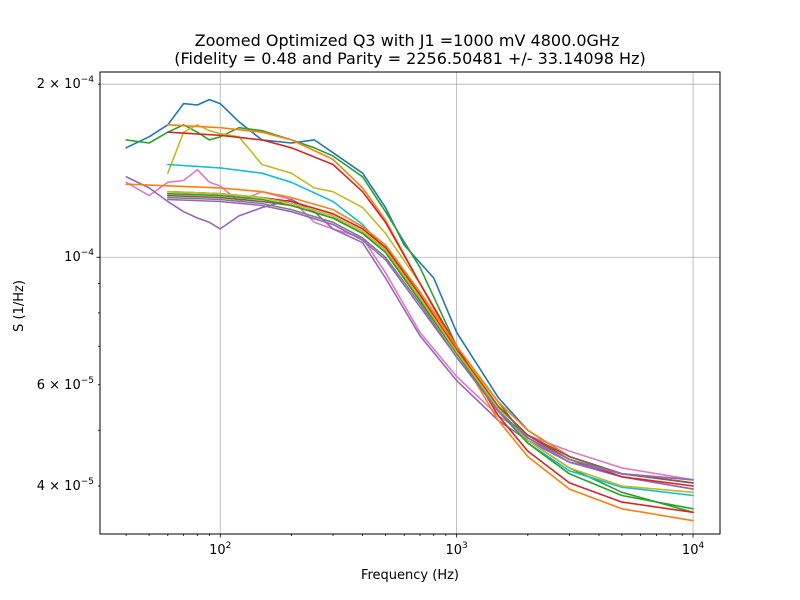 The width and height of the screenshot is (800, 600). Describe the element at coordinates (410, 575) in the screenshot. I see `x-axis-label: Frequency (Hz)` at that location.